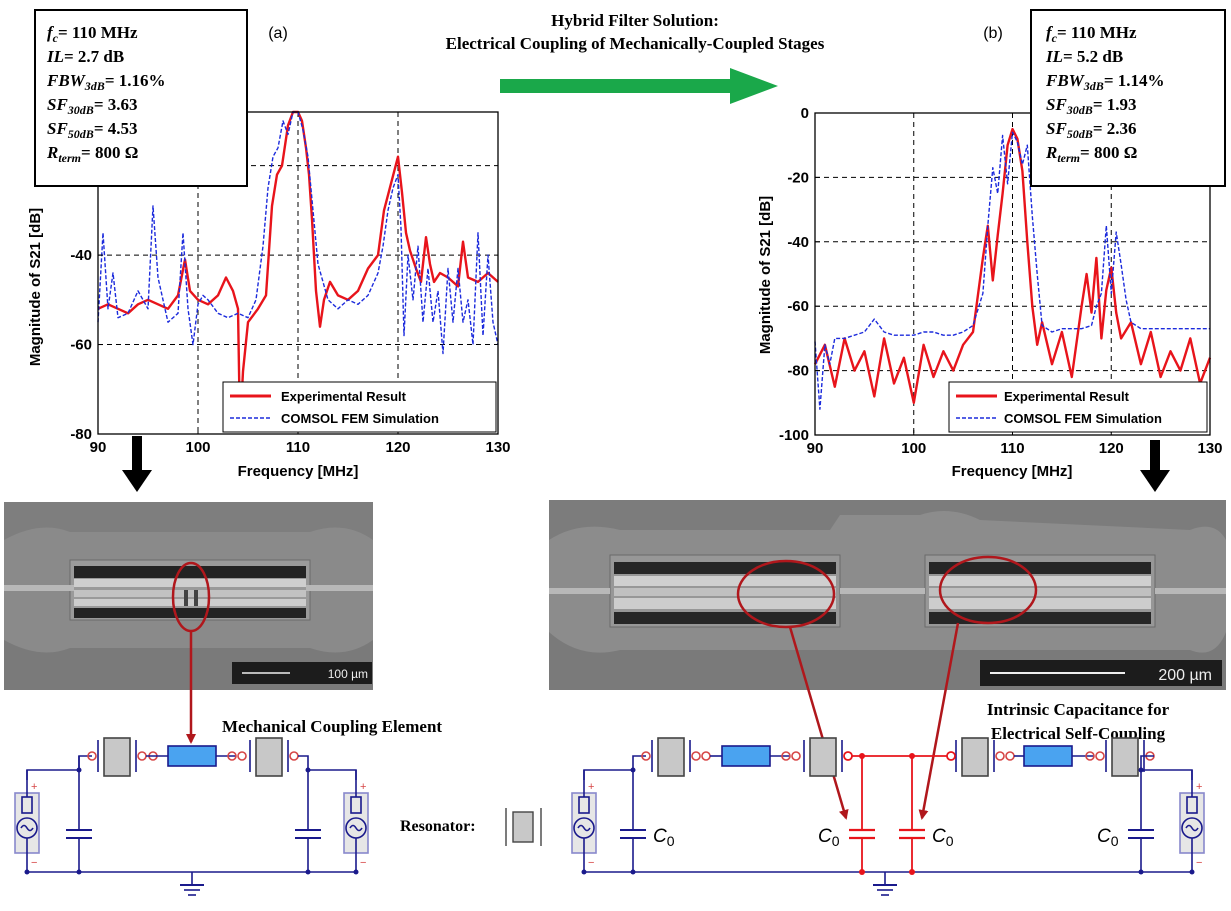 The image size is (1231, 911). I want to click on plot-a-experimental-line, so click(298, 270).